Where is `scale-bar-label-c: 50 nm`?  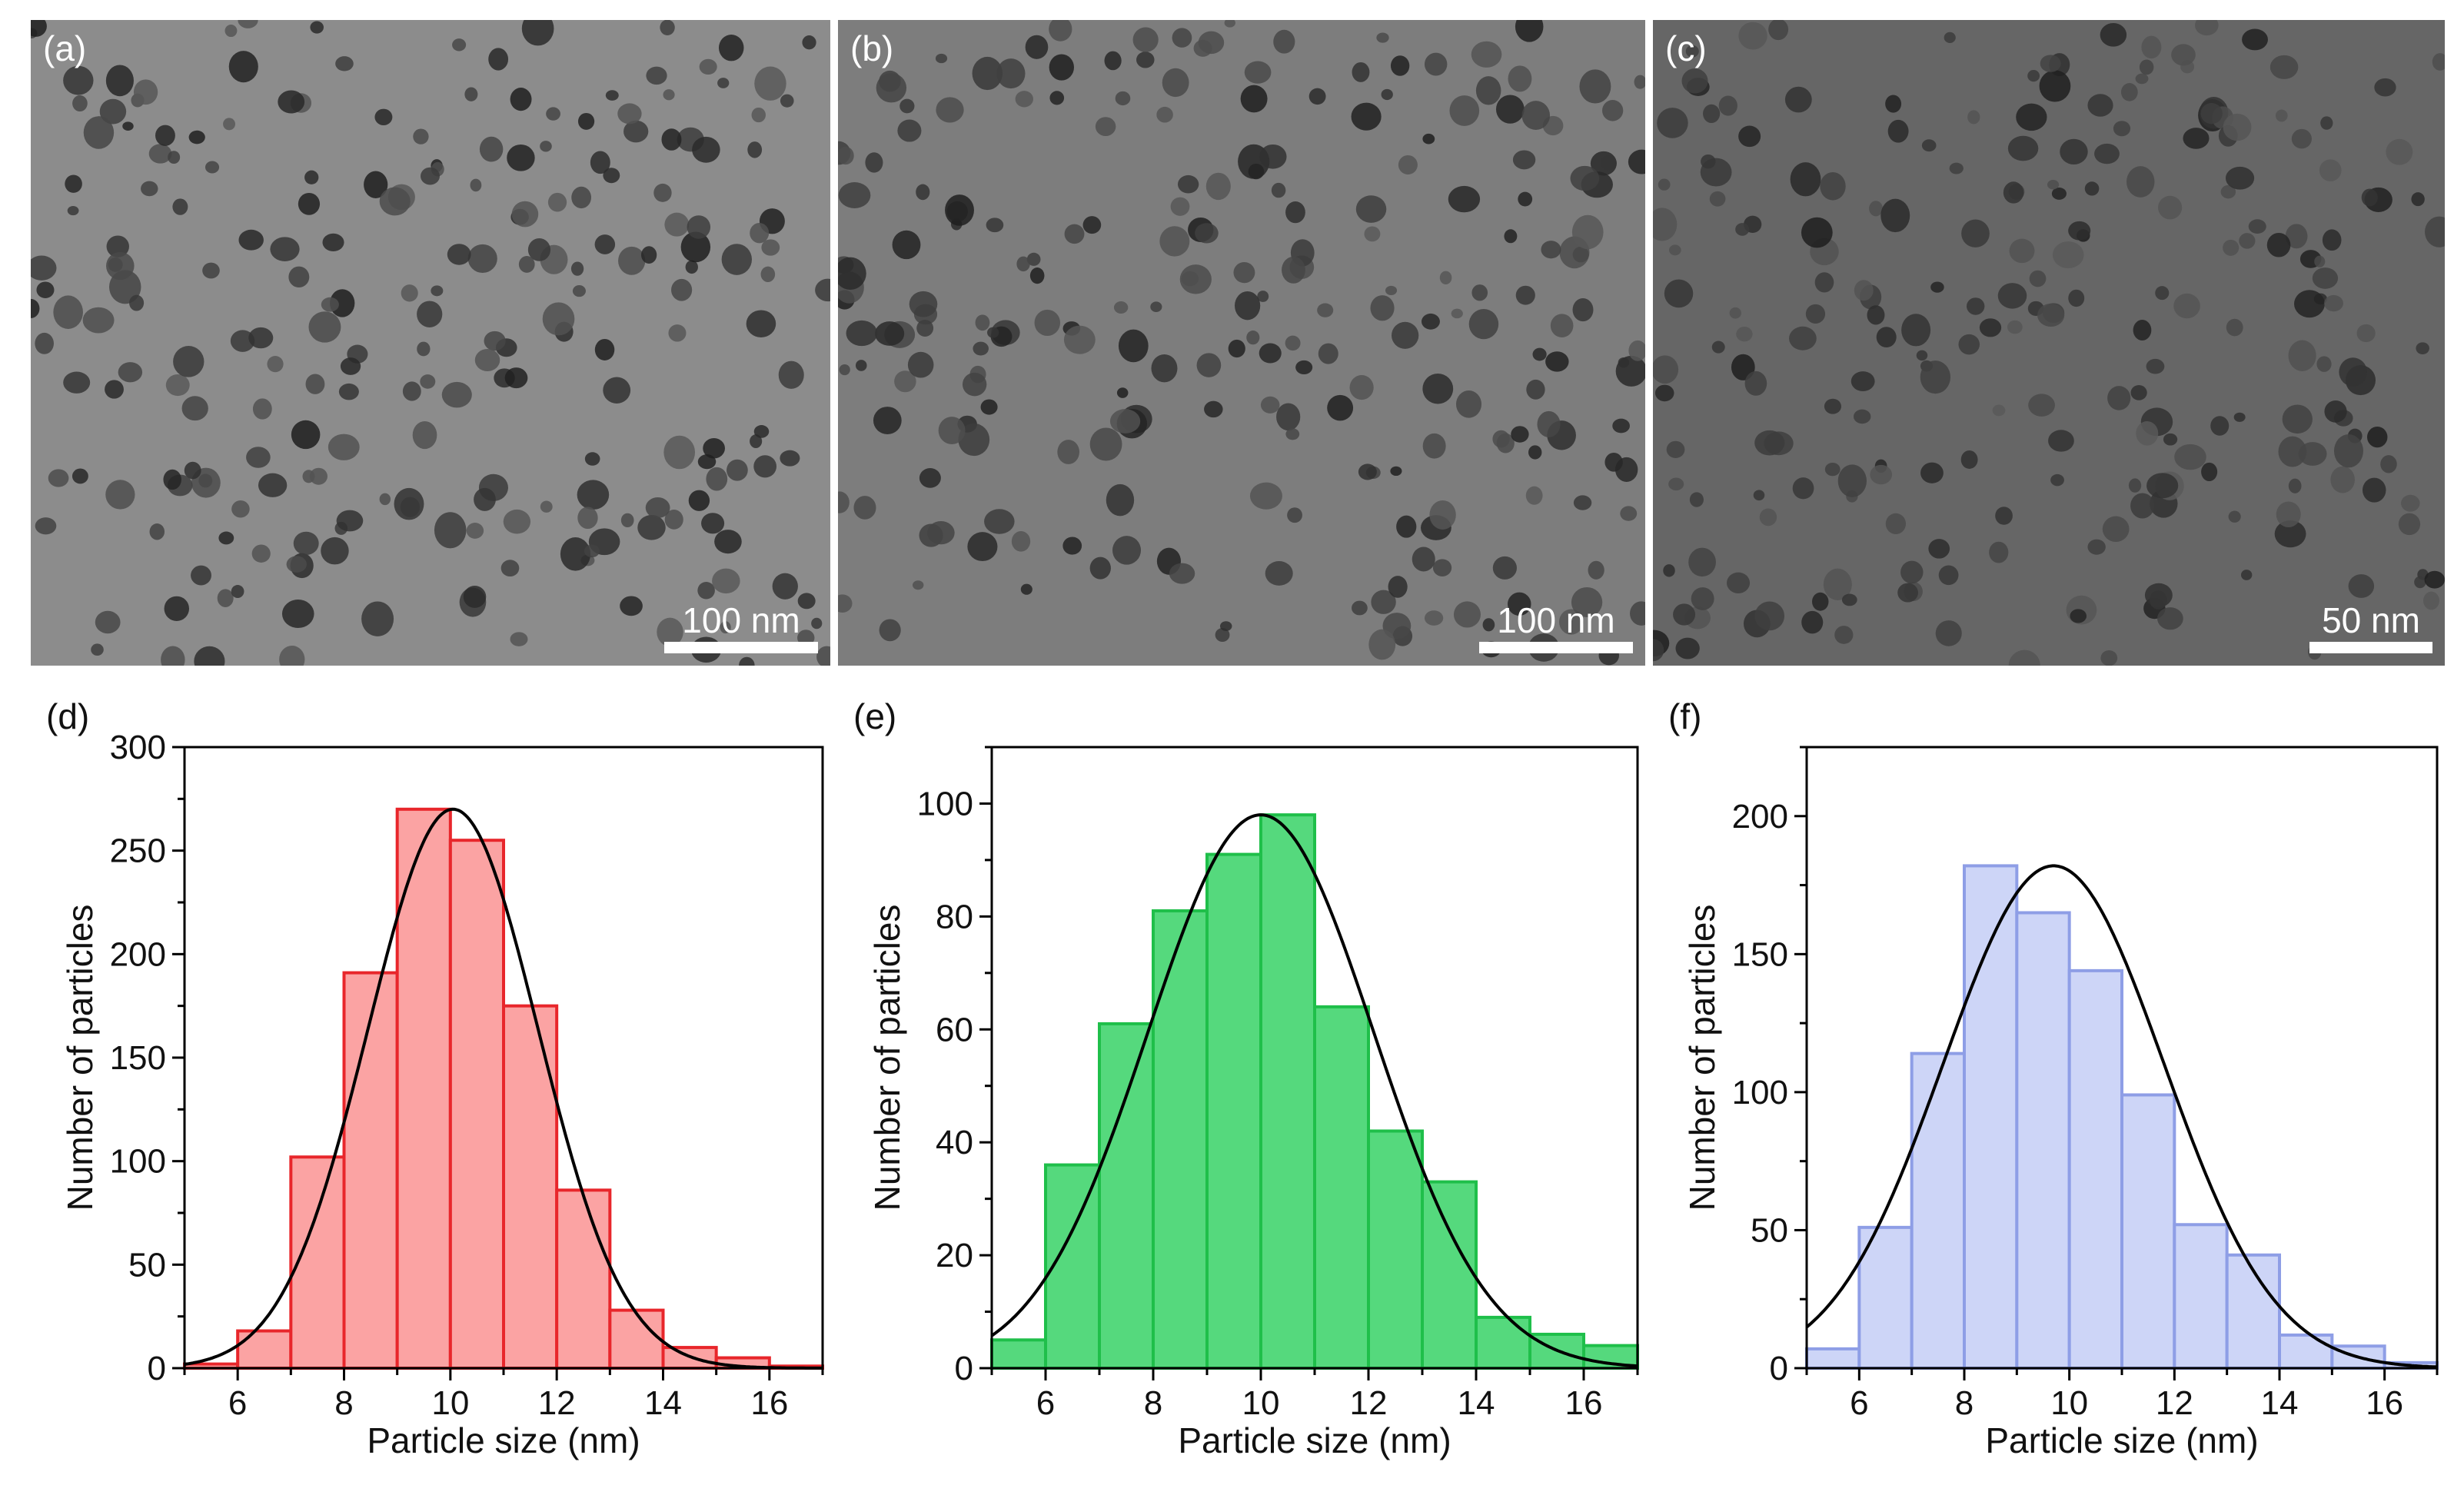 scale-bar-label-c: 50 nm is located at coordinates (2371, 620).